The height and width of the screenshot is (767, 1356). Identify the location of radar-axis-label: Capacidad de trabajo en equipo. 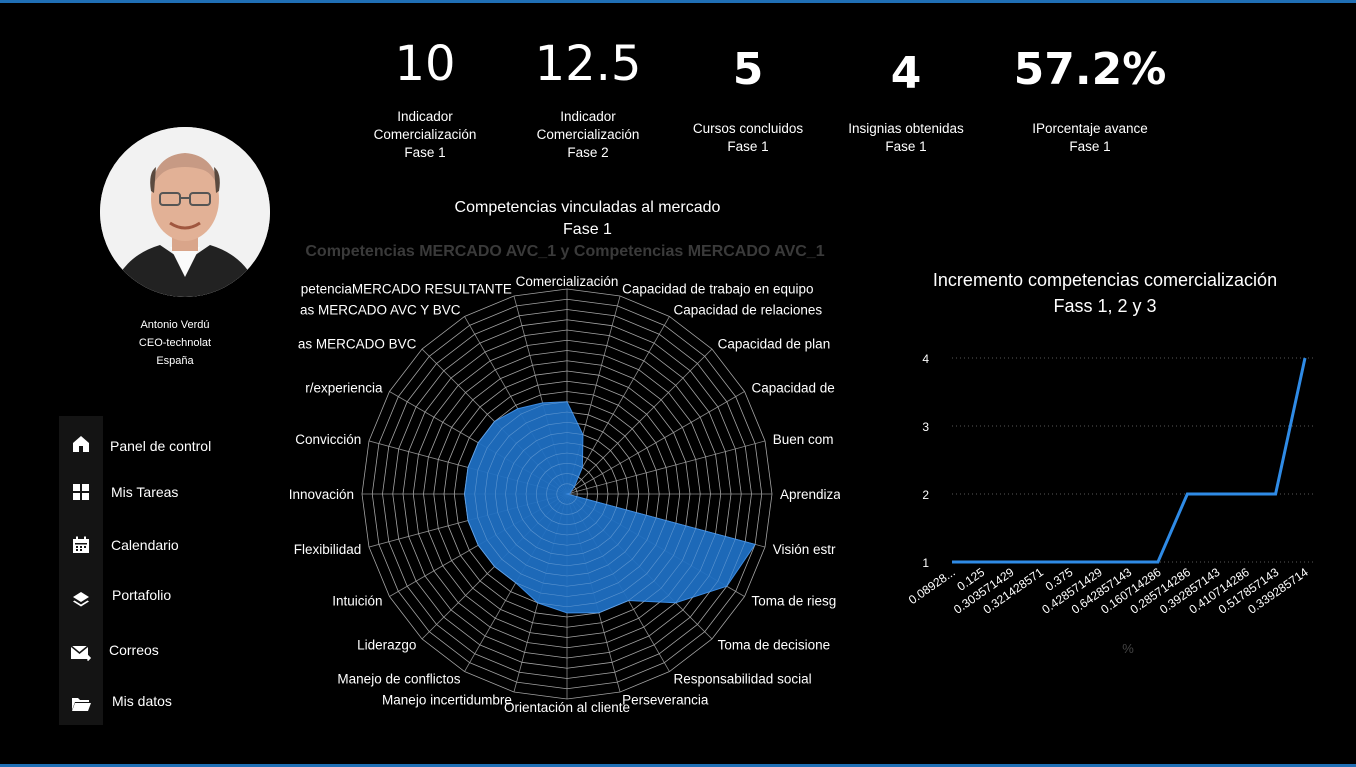
(717, 288).